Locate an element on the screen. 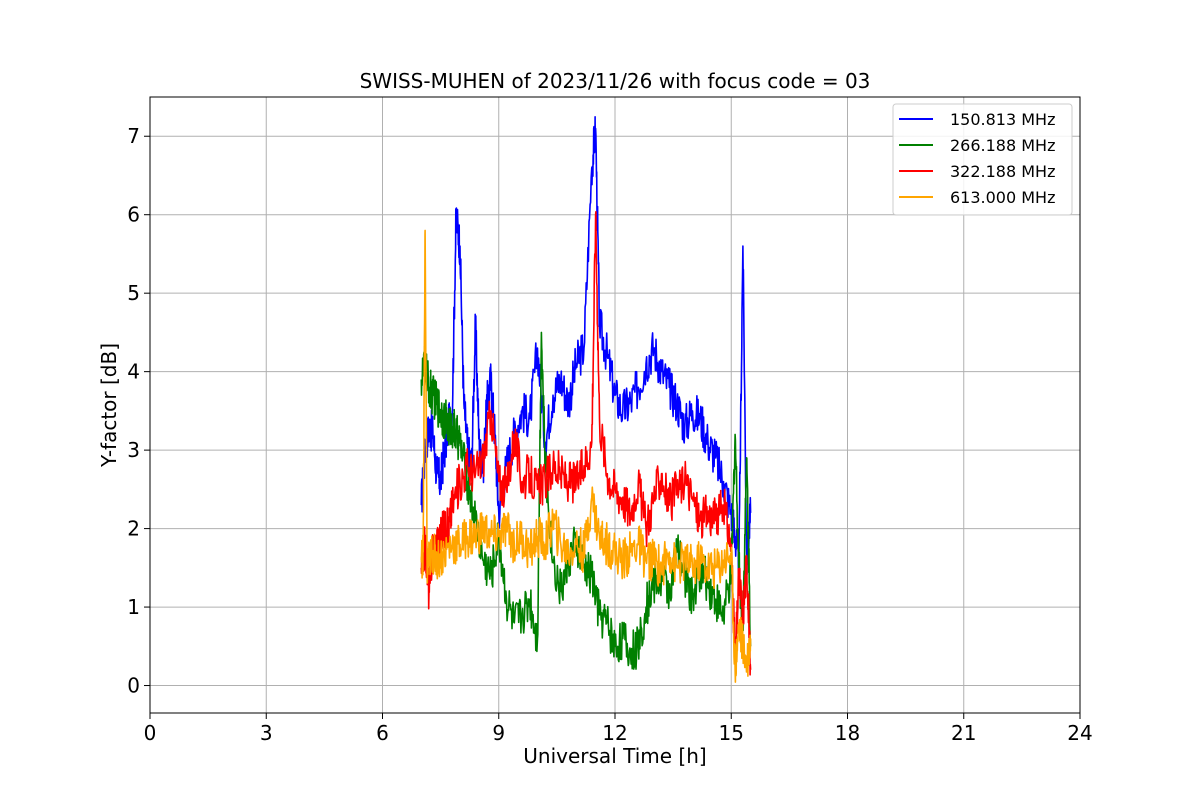 Image resolution: width=1200 pixels, height=800 pixels. x-axis-ticks: 0 3 6 9 12 15 18 21 24 is located at coordinates (618, 729).